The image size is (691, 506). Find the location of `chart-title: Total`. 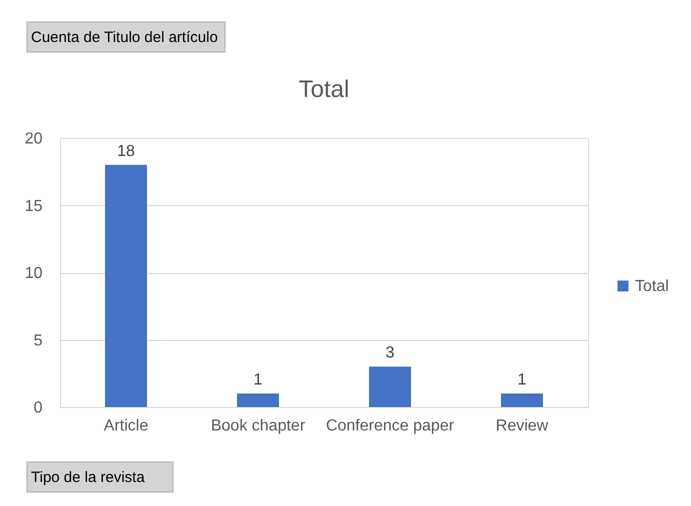

chart-title: Total is located at coordinates (324, 89).